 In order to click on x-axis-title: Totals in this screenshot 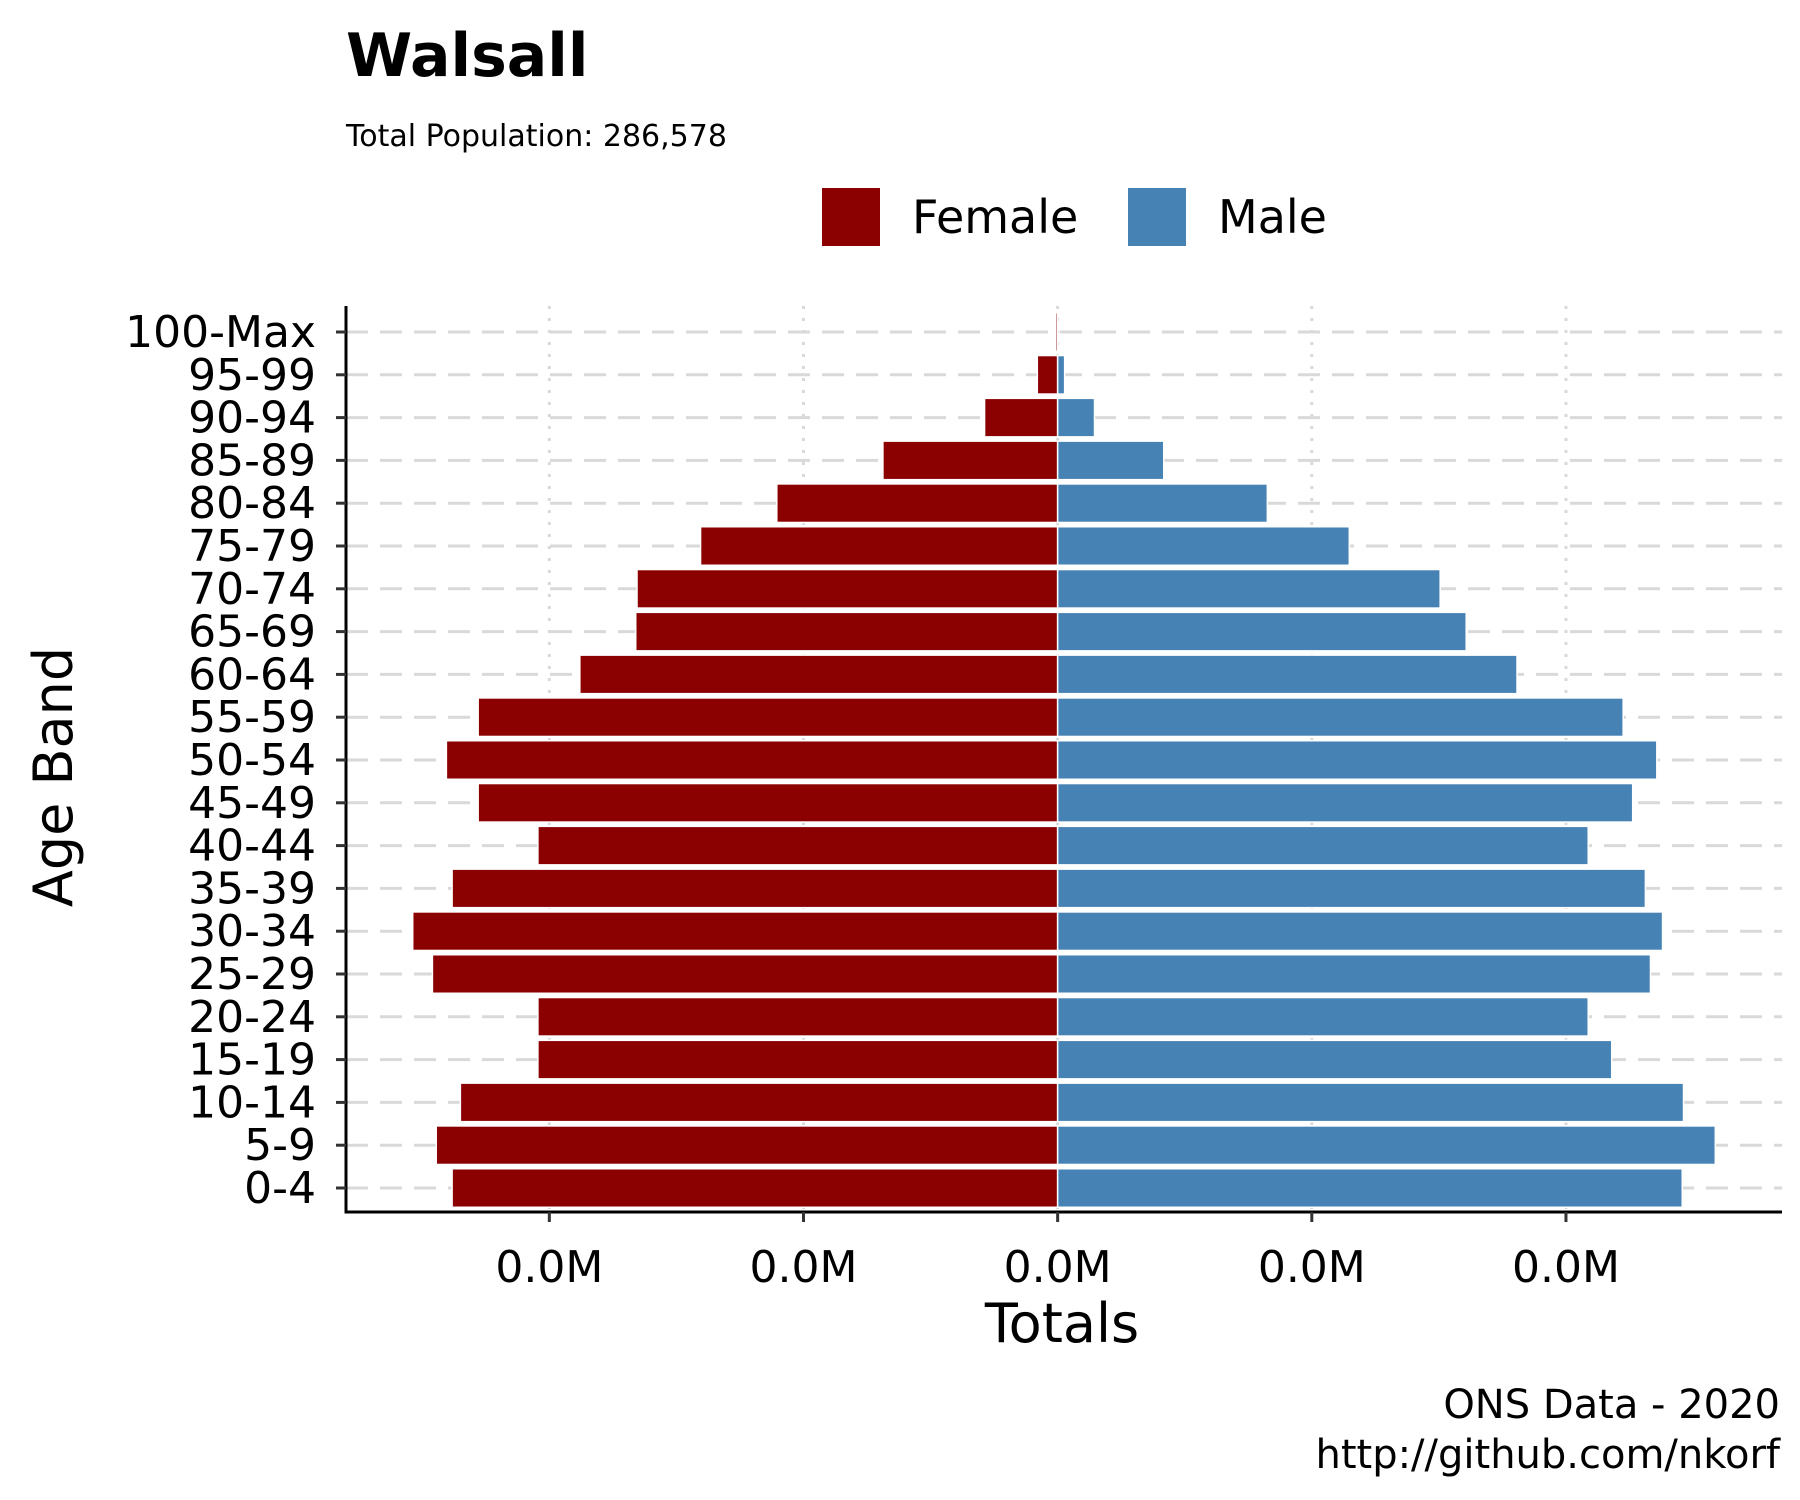, I will do `click(1061, 1323)`.